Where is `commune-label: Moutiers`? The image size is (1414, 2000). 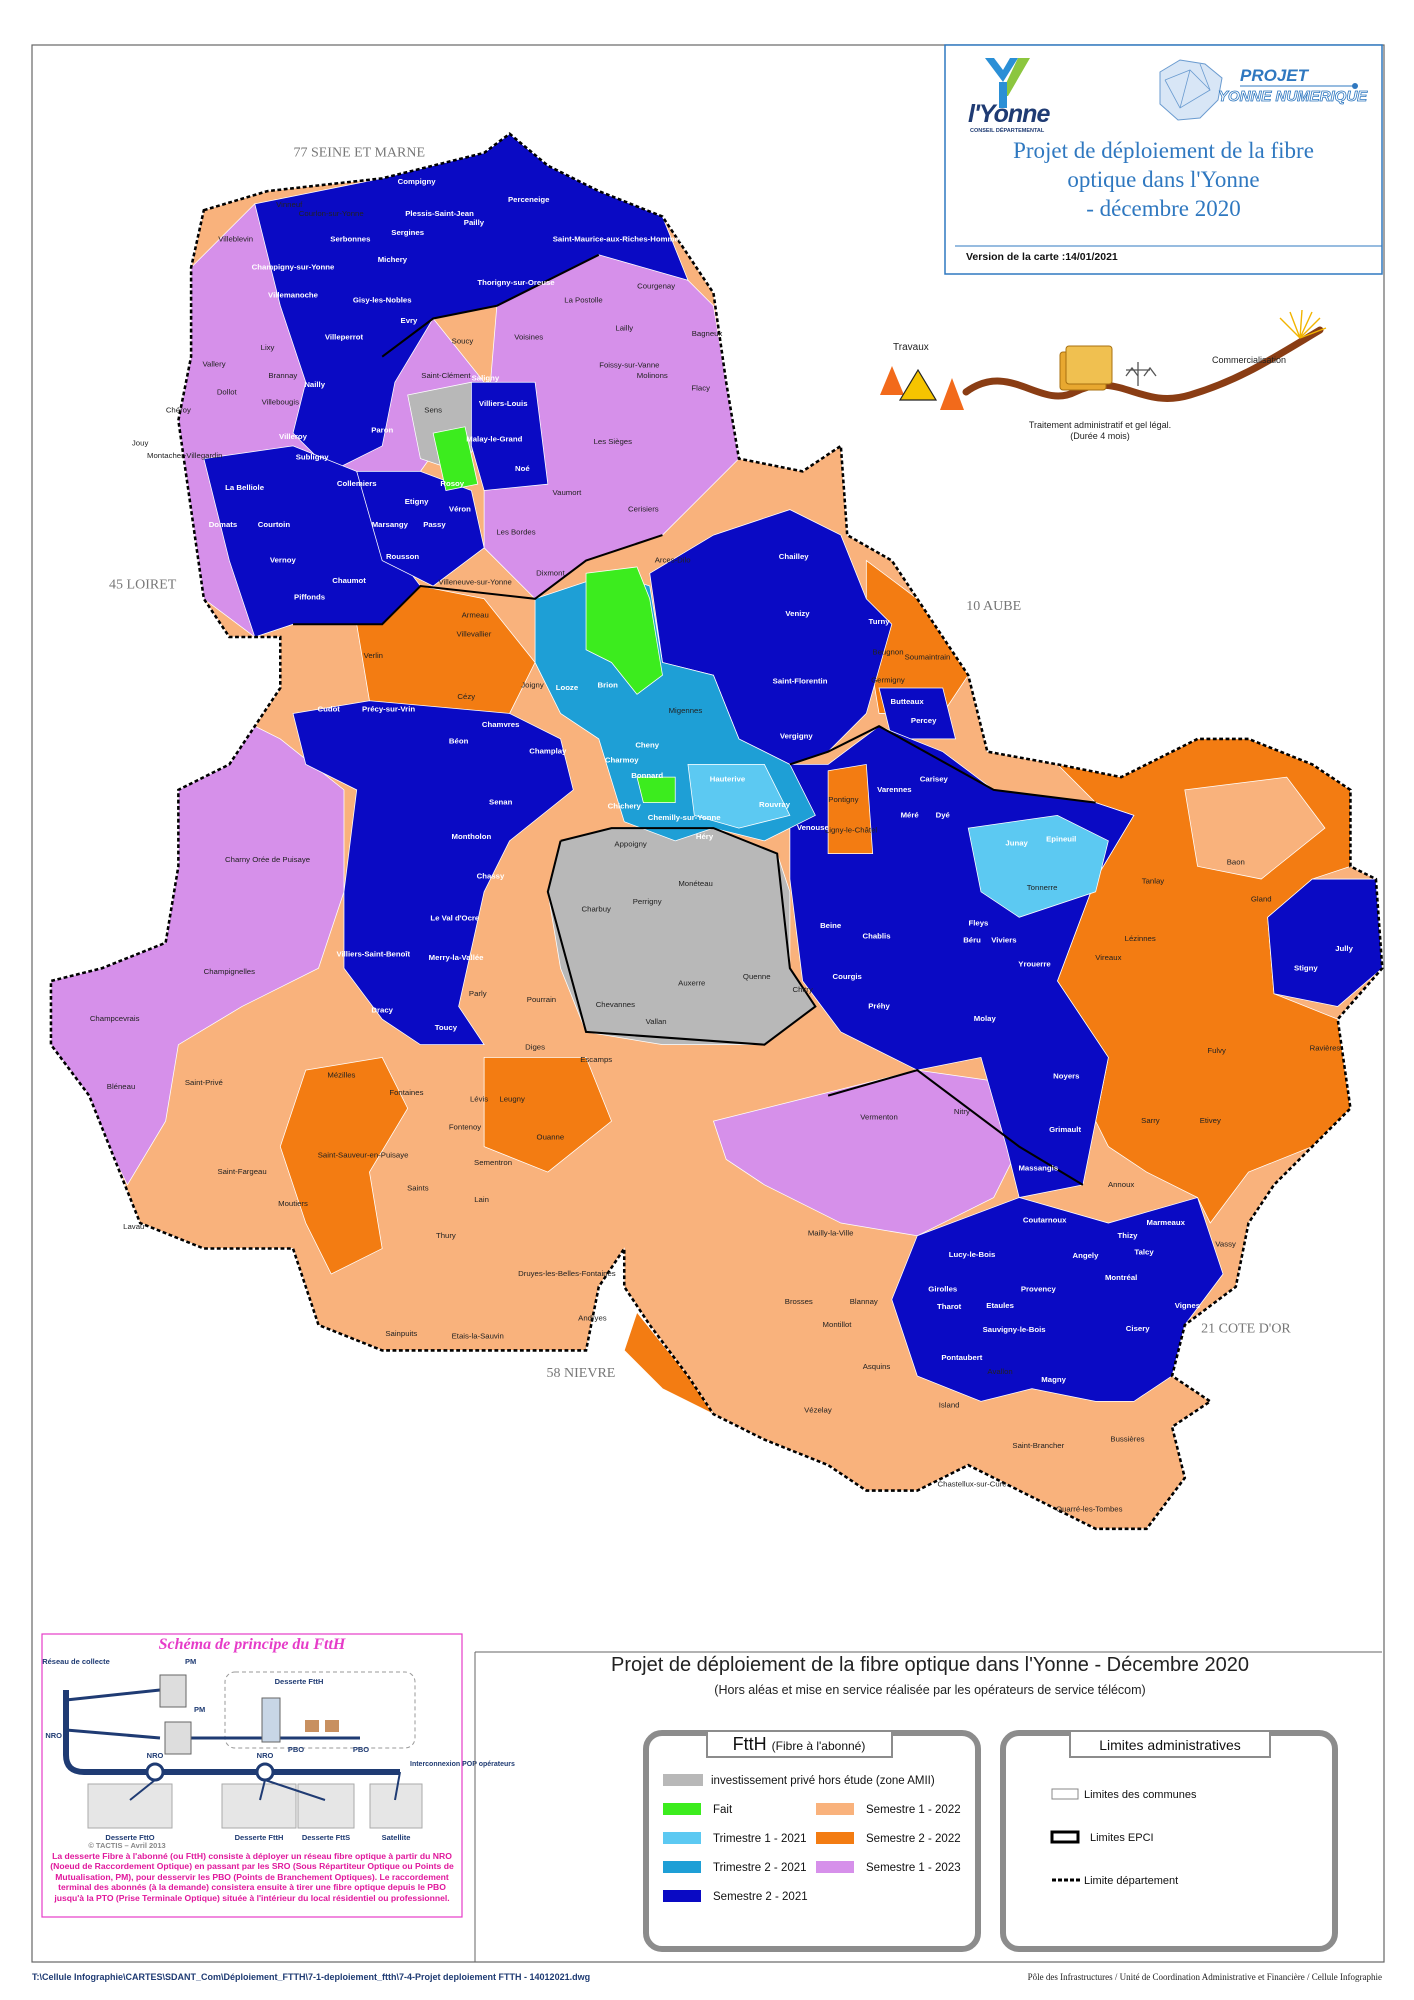 commune-label: Moutiers is located at coordinates (293, 1203).